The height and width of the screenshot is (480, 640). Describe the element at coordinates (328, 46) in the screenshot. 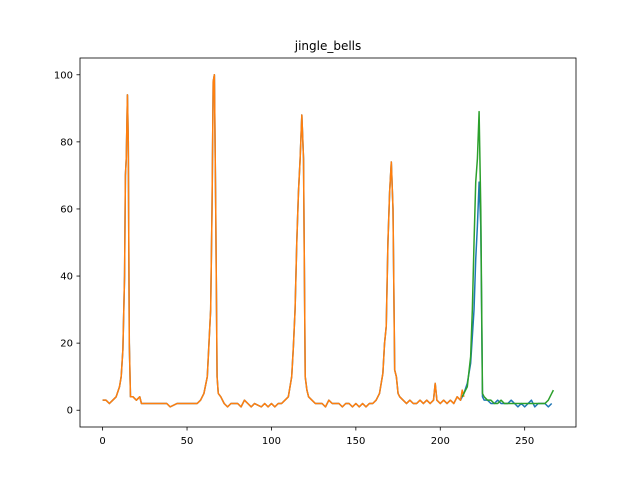

I see `chart-title: jingle_bells` at that location.